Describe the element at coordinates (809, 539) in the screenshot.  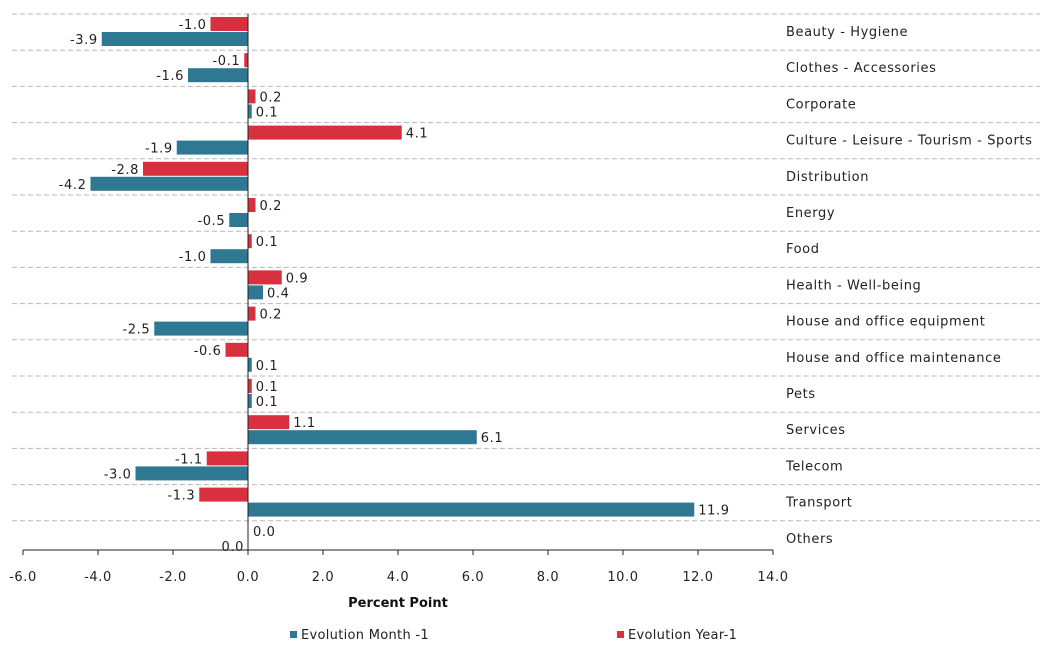
I see `category-label: Others` at that location.